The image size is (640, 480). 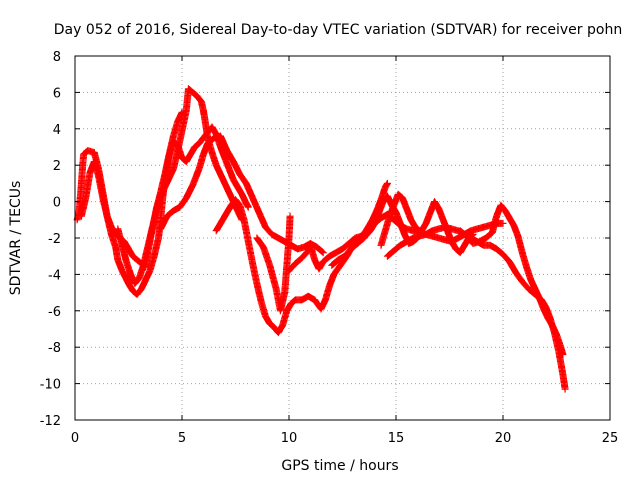 What do you see at coordinates (54, 275) in the screenshot?
I see `y-tick-label: -4` at bounding box center [54, 275].